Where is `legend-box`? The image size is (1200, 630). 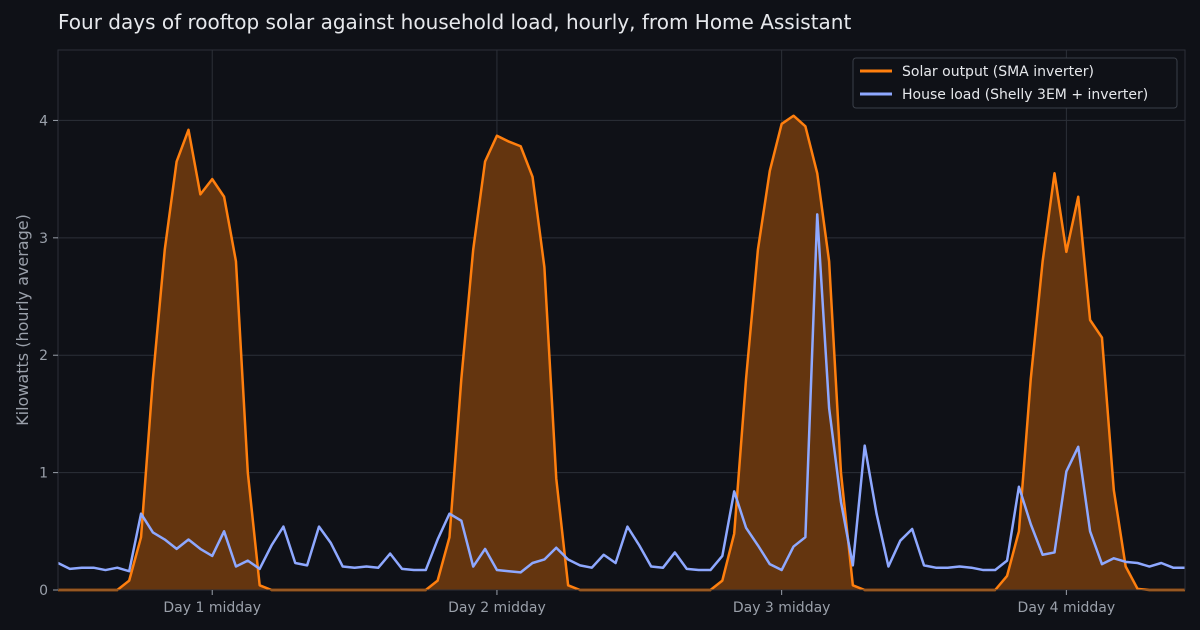 legend-box is located at coordinates (1015, 83).